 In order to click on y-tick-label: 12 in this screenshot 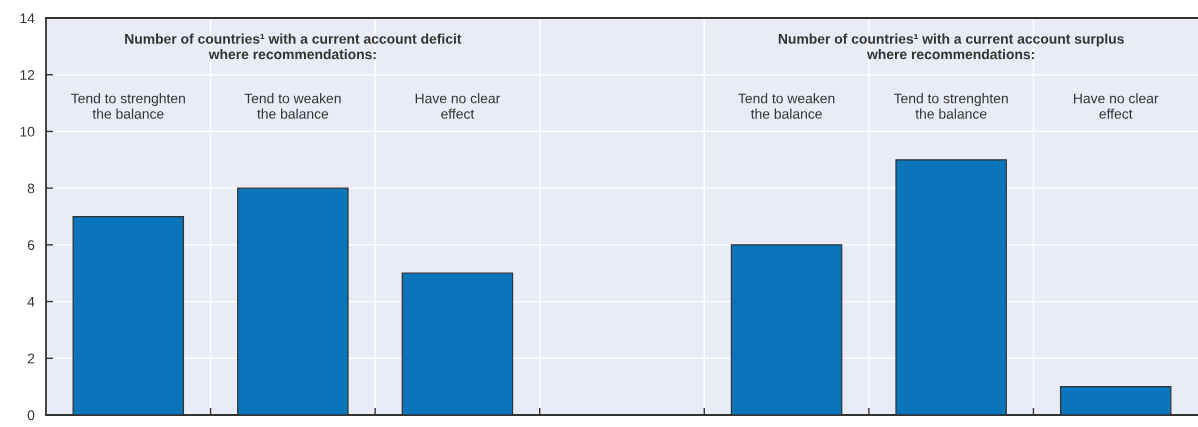, I will do `click(27, 75)`.